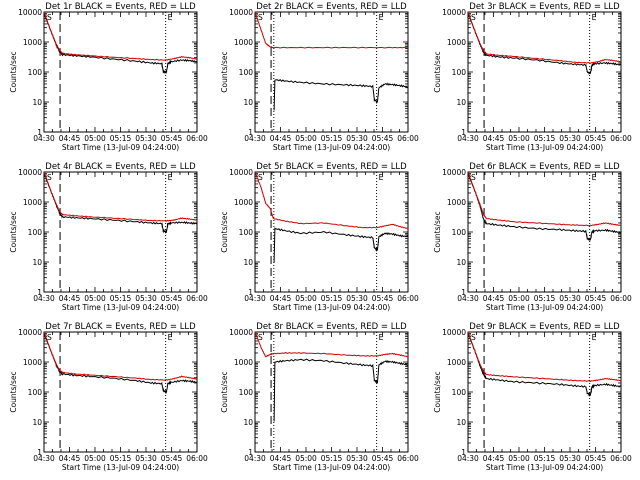 The image size is (640, 480). I want to click on panel-title: Det 9r BLACK = Events, RED = LLD, so click(544, 327).